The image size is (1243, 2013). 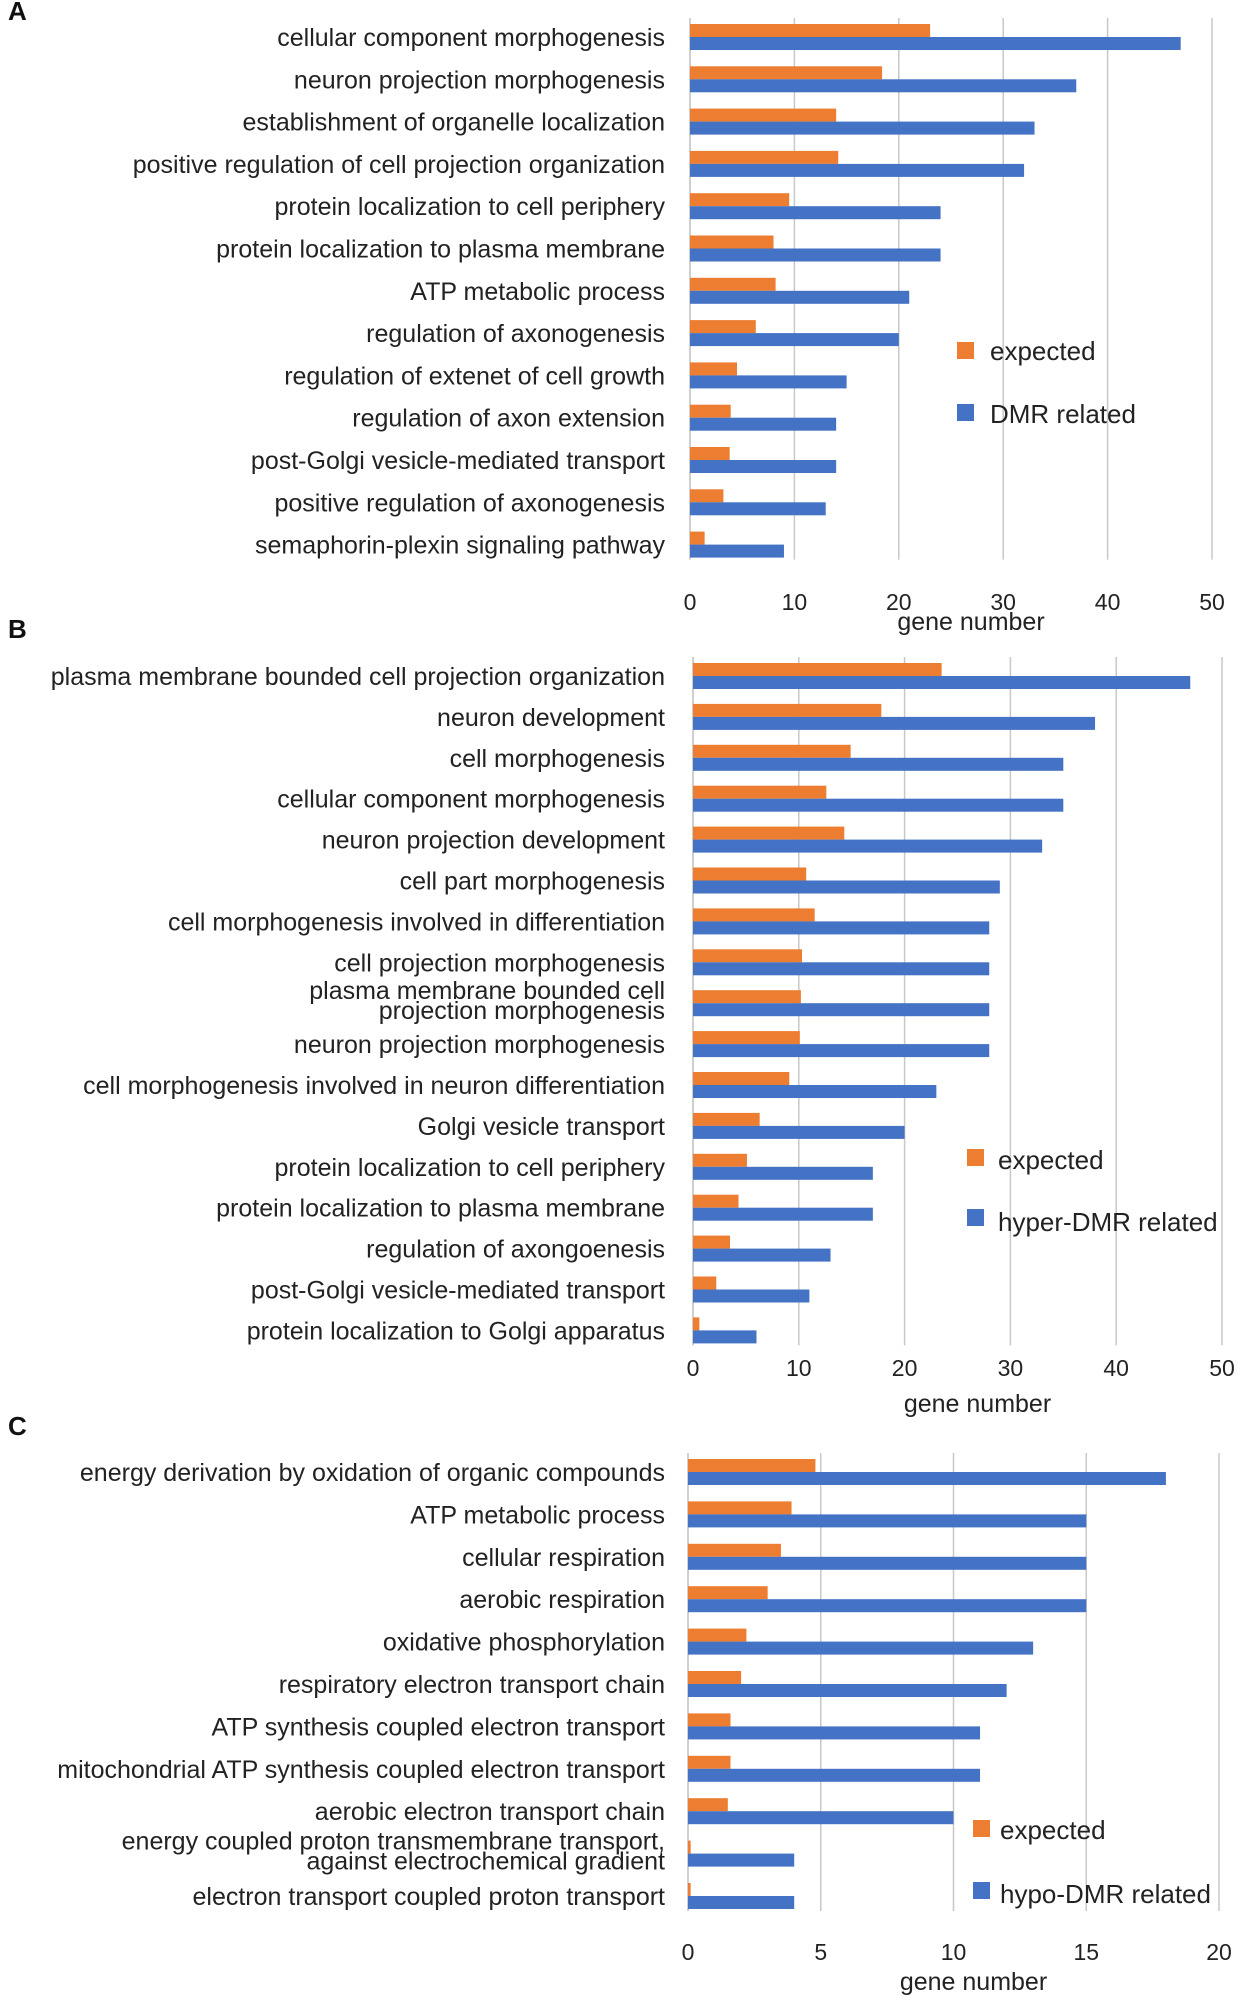 I want to click on panel-b-category-label: regulation of axongoenesis, so click(x=515, y=1250).